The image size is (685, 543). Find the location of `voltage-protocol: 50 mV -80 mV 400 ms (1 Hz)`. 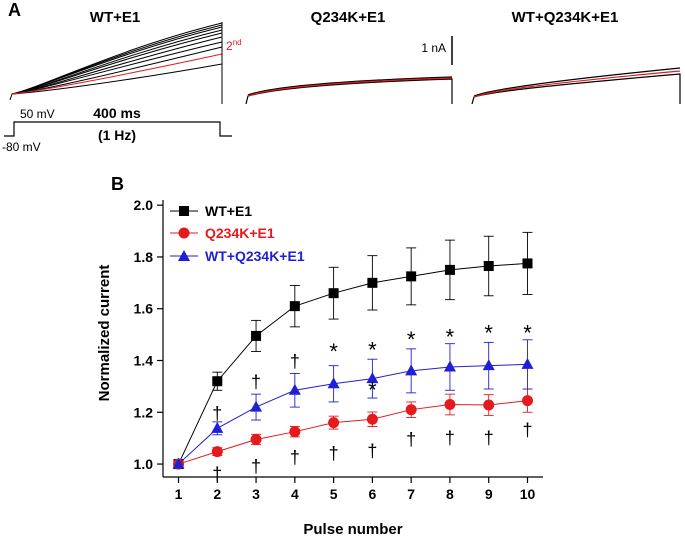

voltage-protocol: 50 mV -80 mV 400 ms (1 Hz) is located at coordinates (117, 129).